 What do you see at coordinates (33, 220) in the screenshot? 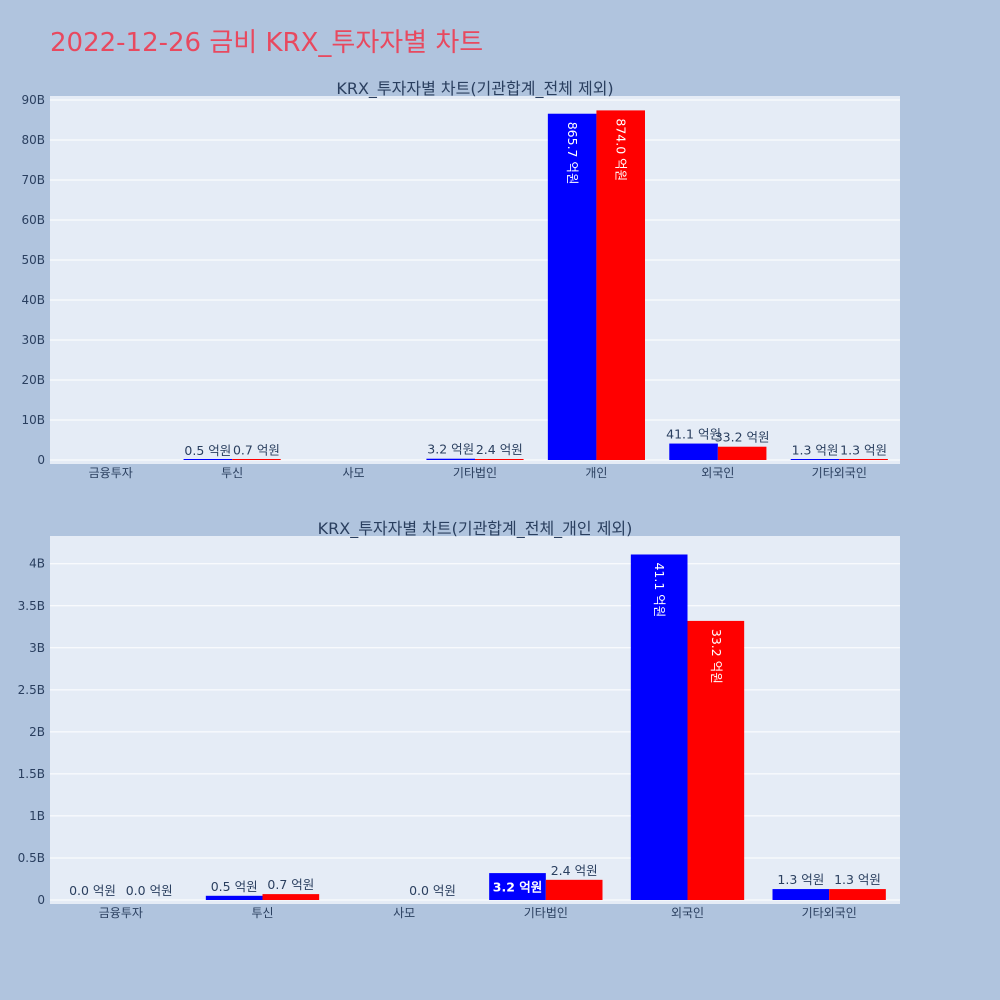
I see `y-tick-label: 60B` at bounding box center [33, 220].